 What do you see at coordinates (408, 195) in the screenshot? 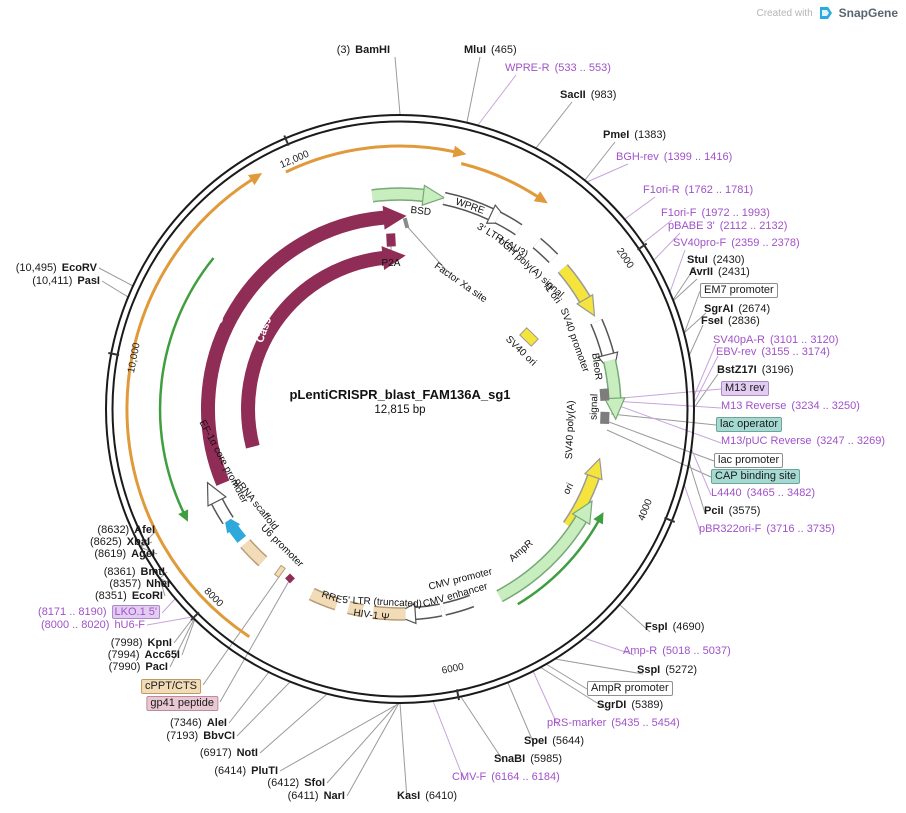
I see `bsd-feature-arrow` at bounding box center [408, 195].